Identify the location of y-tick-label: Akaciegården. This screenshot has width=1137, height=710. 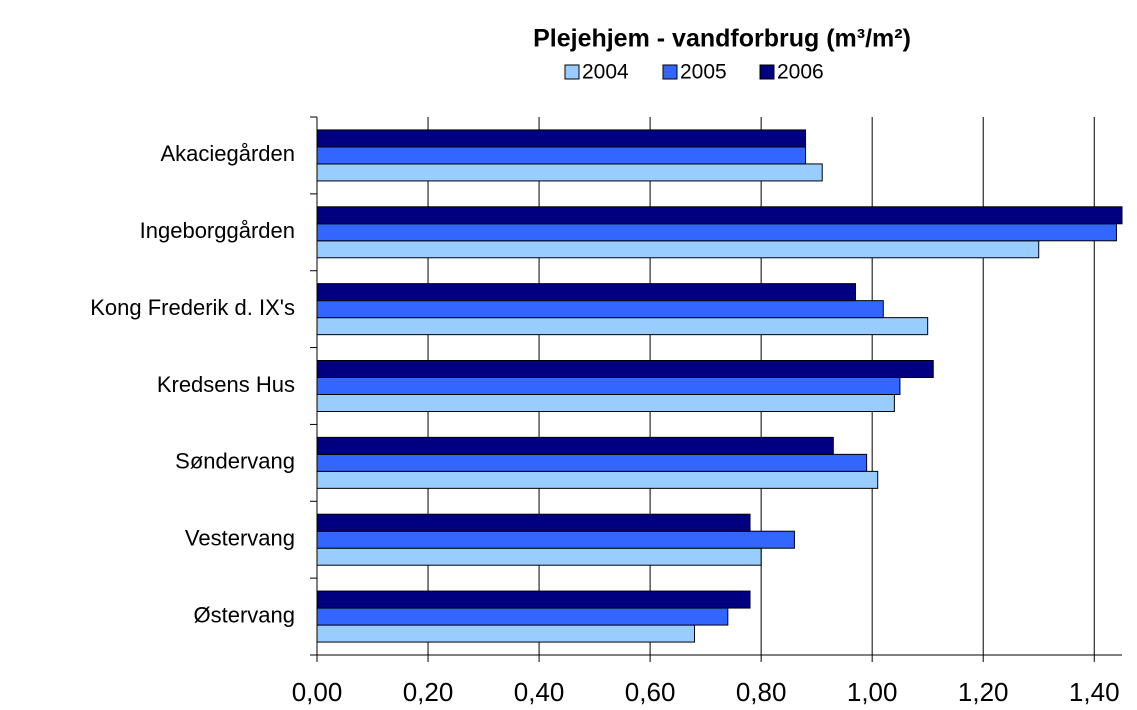
(227, 153).